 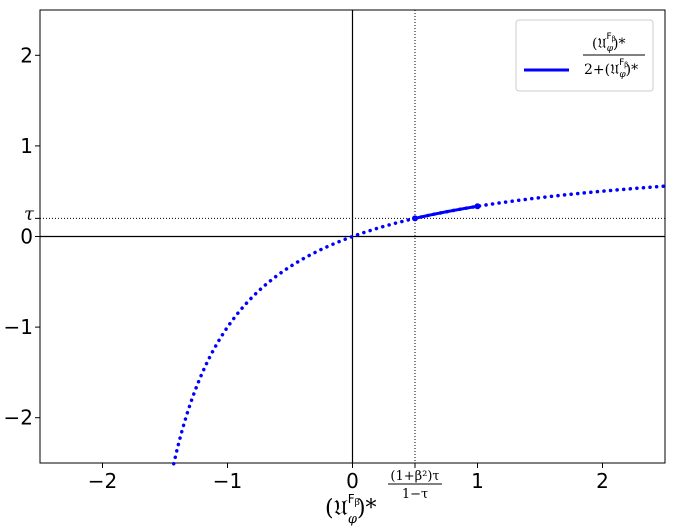 What do you see at coordinates (632, 70) in the screenshot?
I see `legend-den-tail: )*` at bounding box center [632, 70].